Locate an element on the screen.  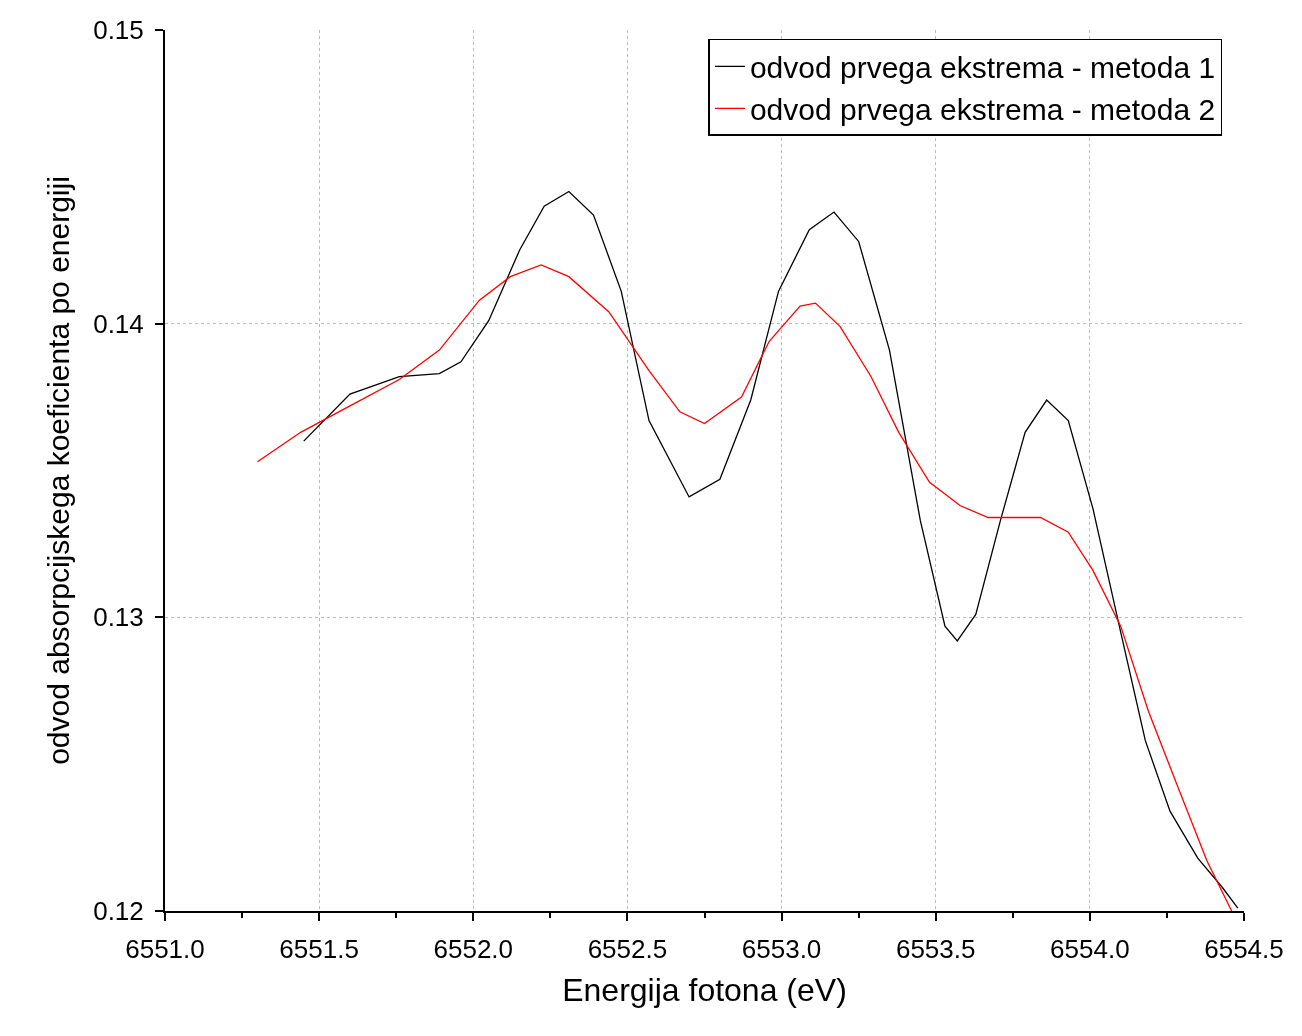
x-tick-label: 6553.0 is located at coordinates (781, 949).